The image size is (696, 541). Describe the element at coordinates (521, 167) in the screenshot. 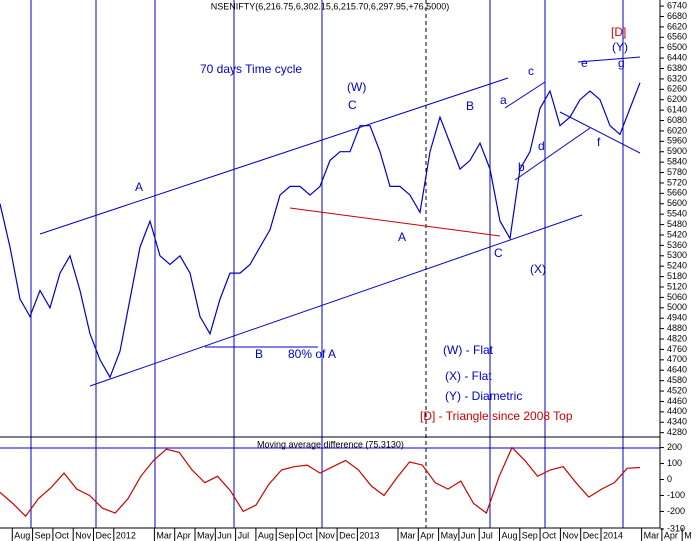

I see `annotation: b` at that location.